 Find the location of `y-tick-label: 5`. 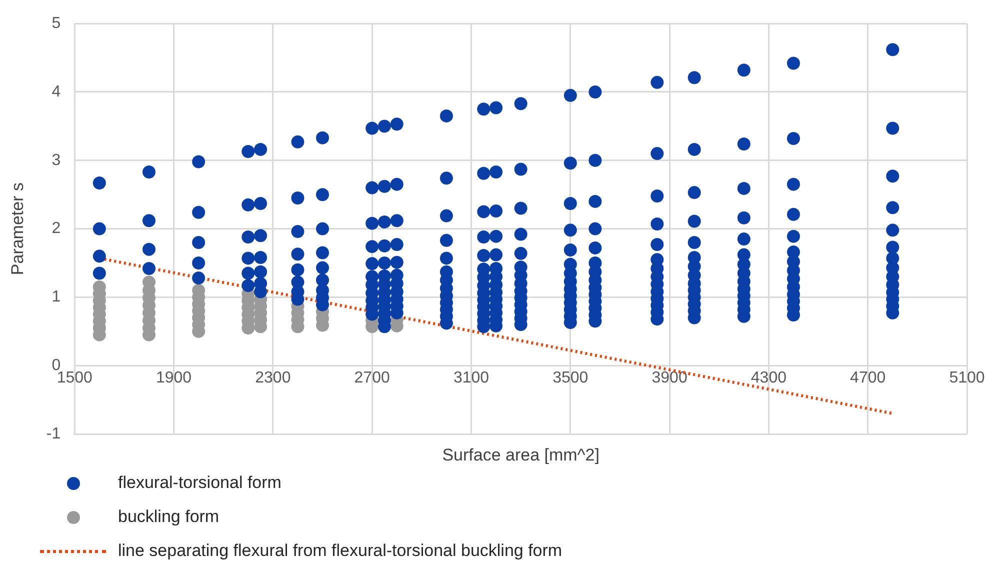

y-tick-label: 5 is located at coordinates (56, 23).